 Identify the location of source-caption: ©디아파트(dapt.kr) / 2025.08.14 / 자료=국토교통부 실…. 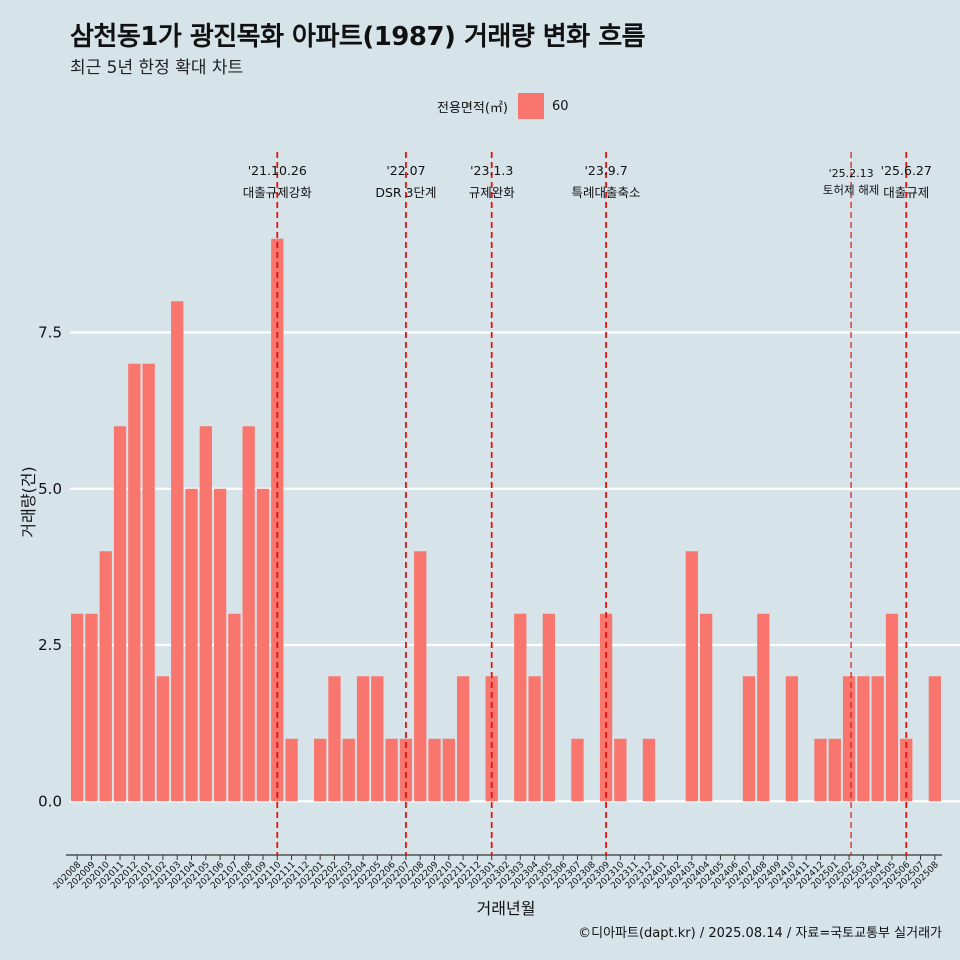
(760, 933).